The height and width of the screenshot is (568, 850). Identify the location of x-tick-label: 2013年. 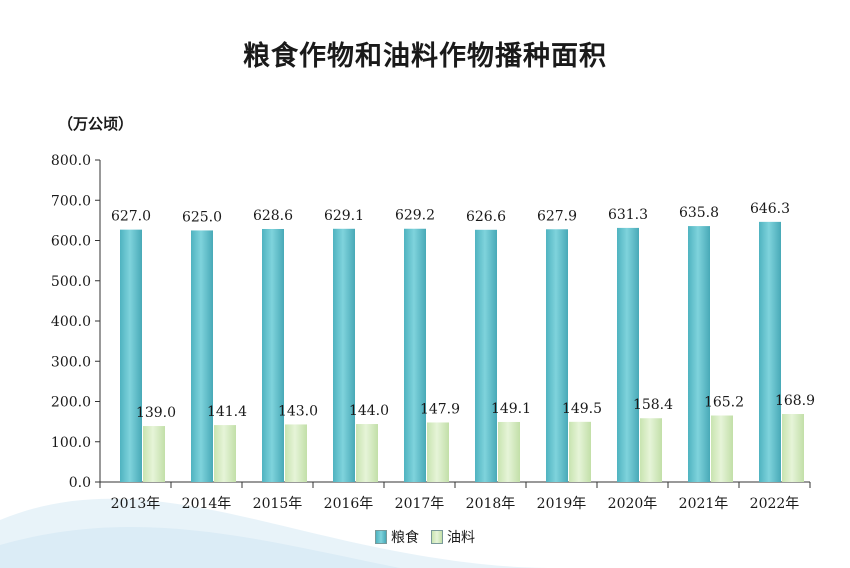
(136, 504).